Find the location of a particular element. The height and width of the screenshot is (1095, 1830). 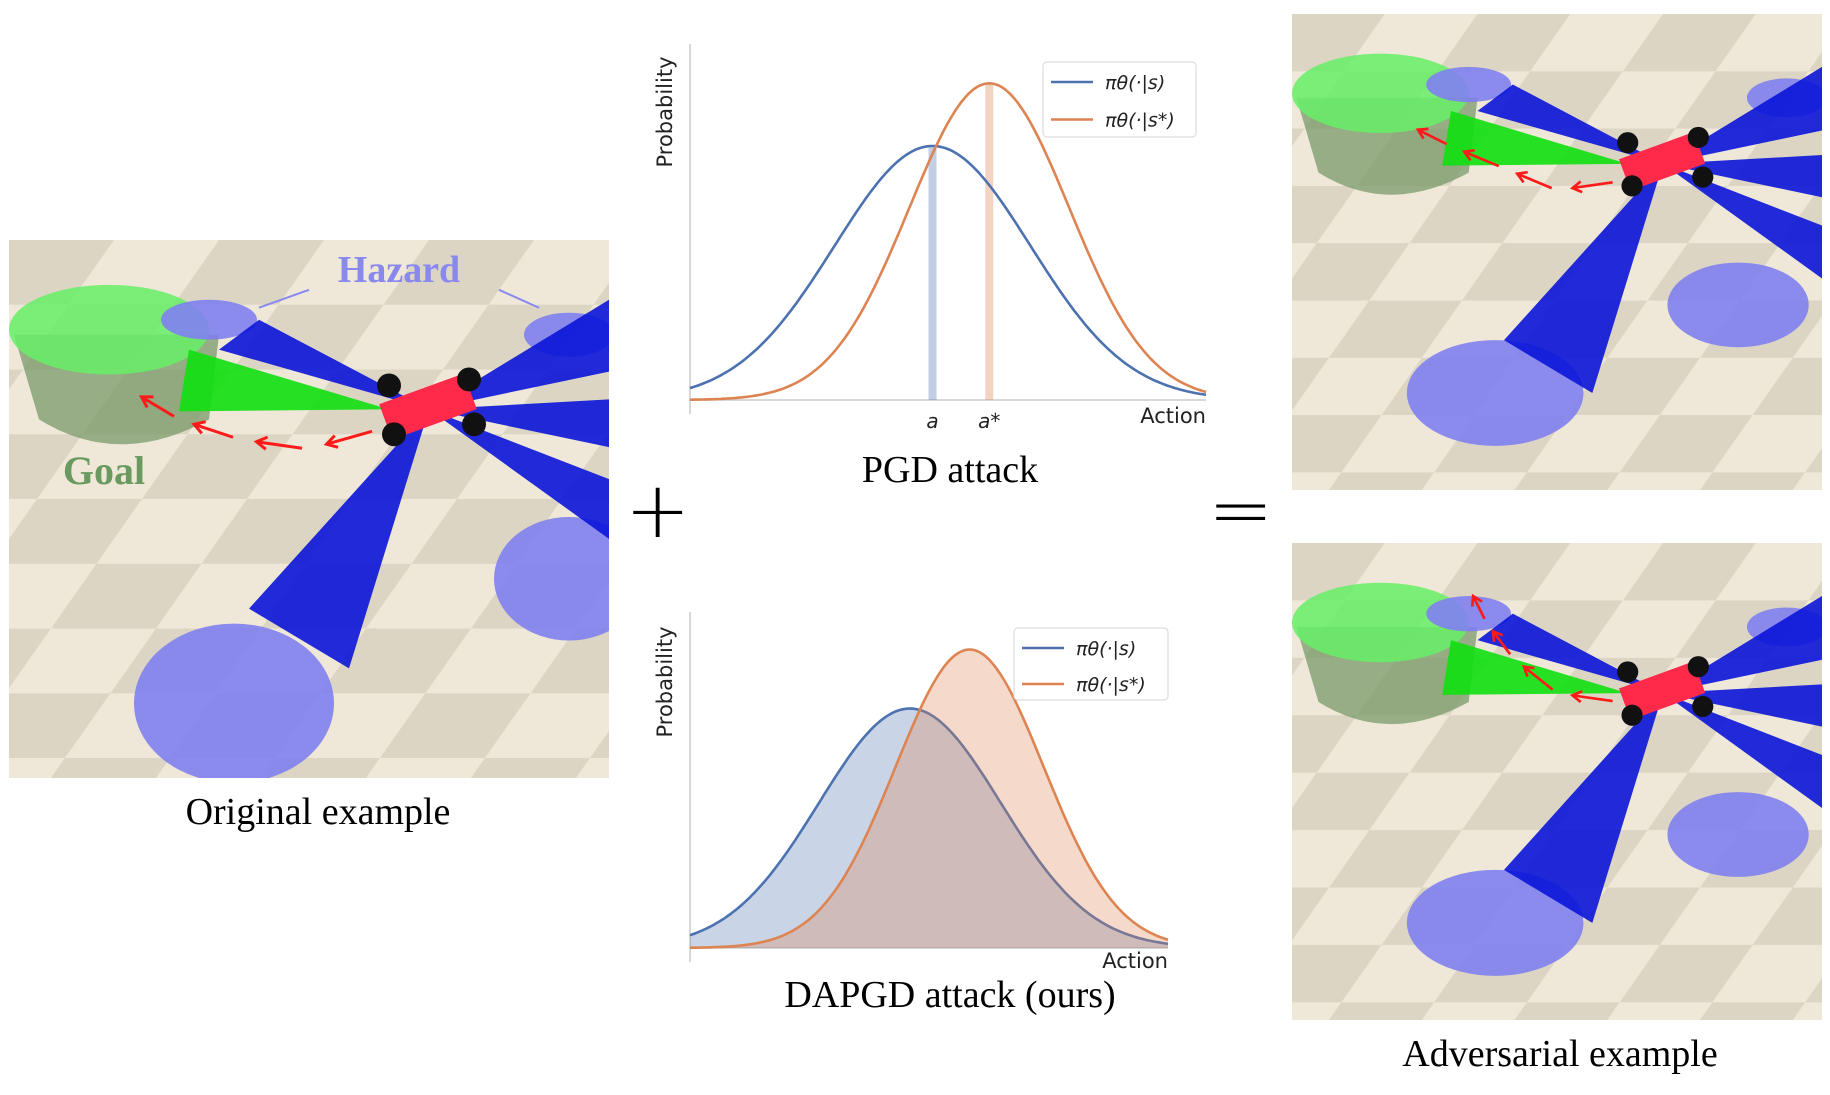

equals-sign: = is located at coordinates (1241, 511).